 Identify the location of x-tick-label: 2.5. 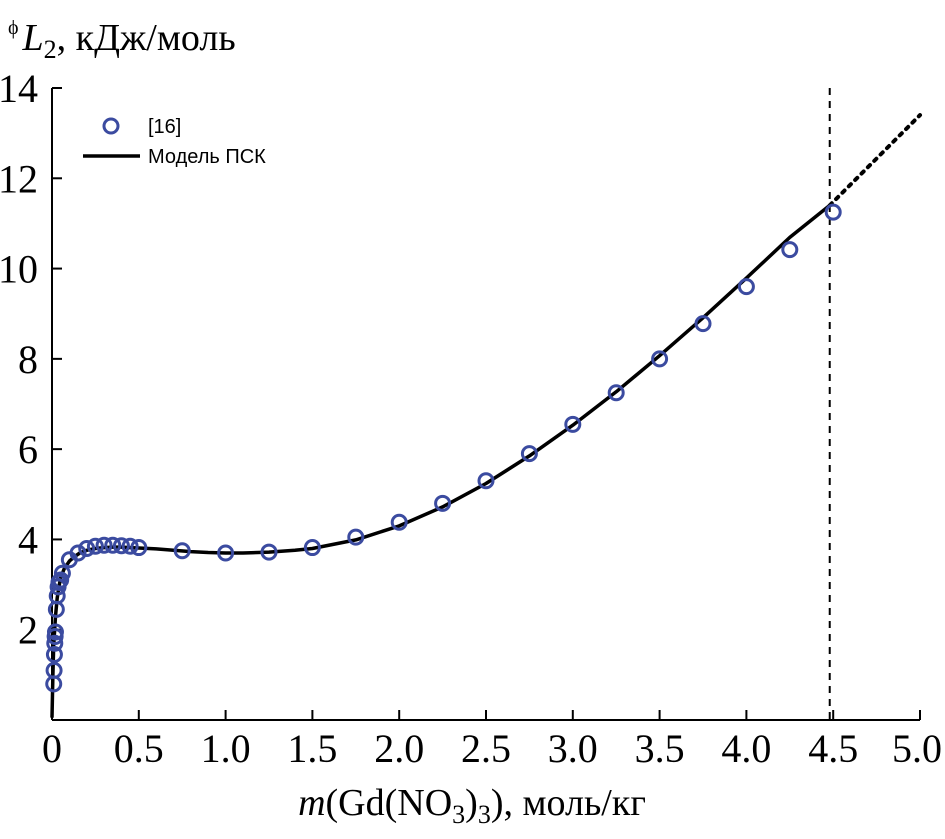
(486, 748).